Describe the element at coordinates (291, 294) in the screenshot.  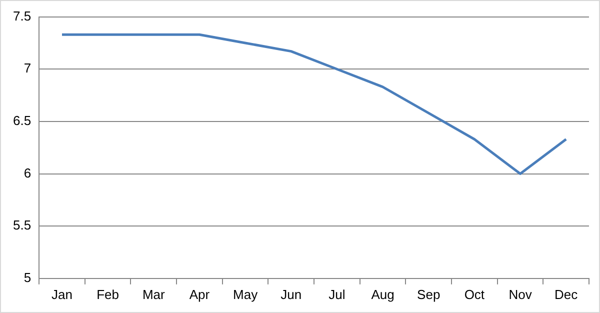
I see `x-tick-label: Jun` at that location.